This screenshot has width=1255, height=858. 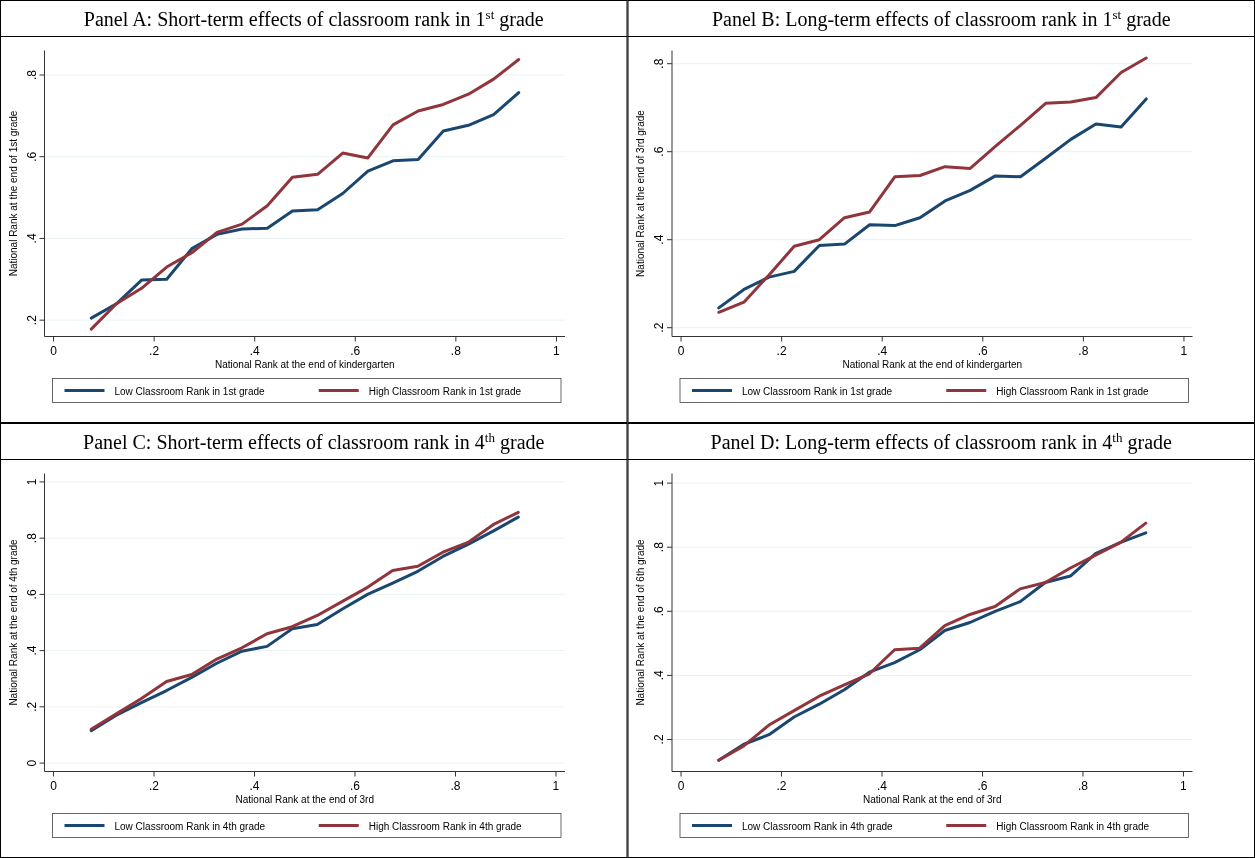 I want to click on y-axis-title: National Rank at the end of 6th grade, so click(x=640, y=622).